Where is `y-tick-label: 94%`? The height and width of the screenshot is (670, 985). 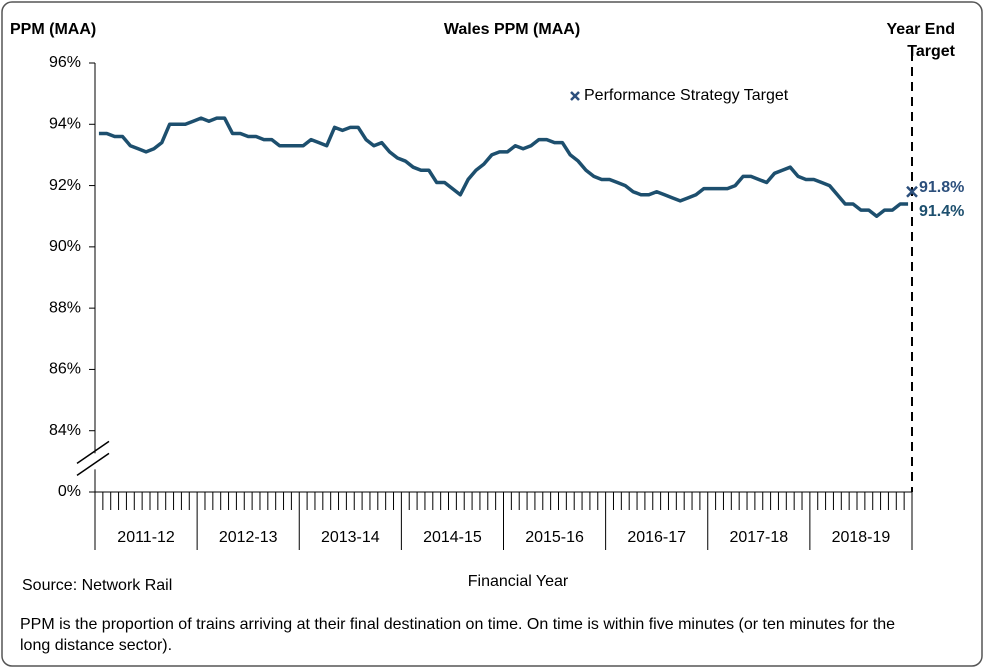 y-tick-label: 94% is located at coordinates (65, 124).